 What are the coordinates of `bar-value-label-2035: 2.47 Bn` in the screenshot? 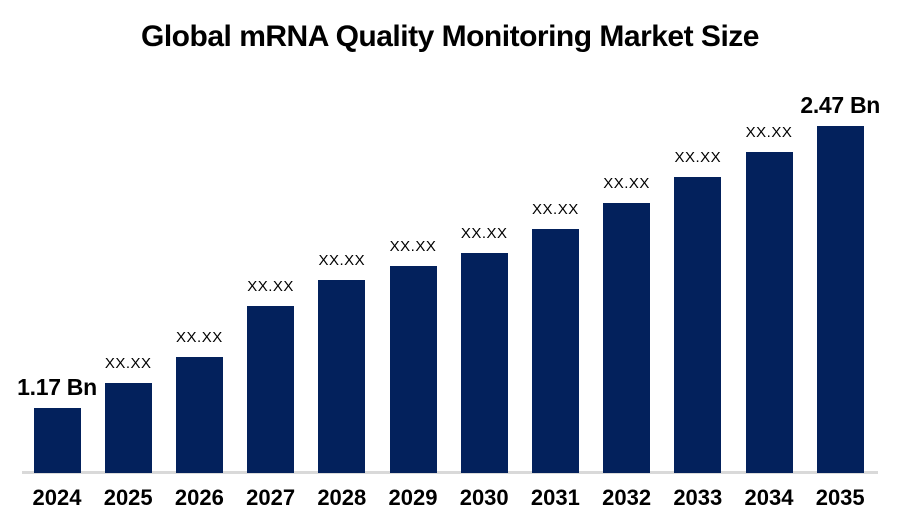 It's located at (840, 105).